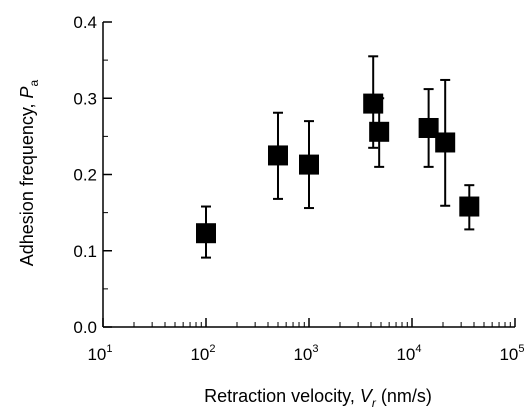  Describe the element at coordinates (34, 82) in the screenshot. I see `y-axis-title-subscript: a` at that location.